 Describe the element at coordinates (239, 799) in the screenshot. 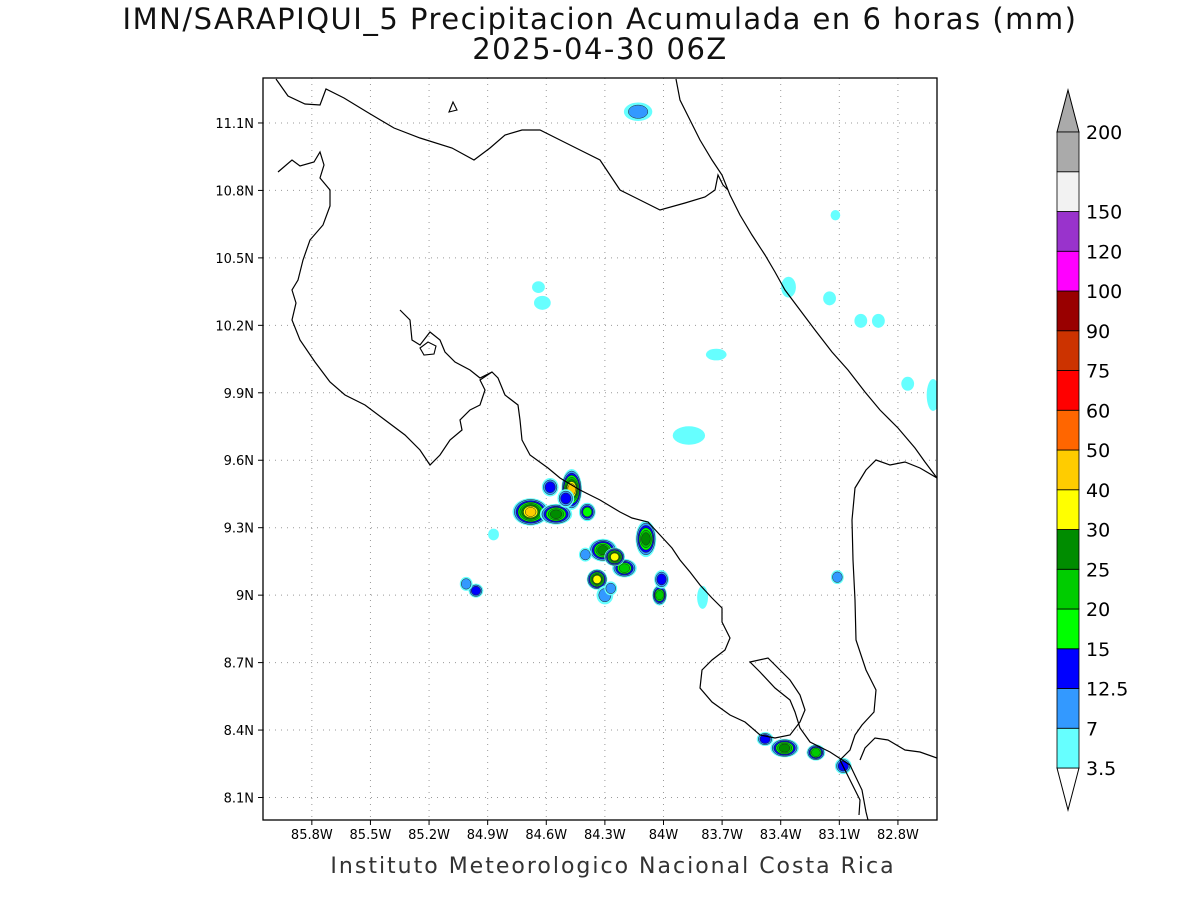

I see `lat-tick-label: 8.1N` at that location.